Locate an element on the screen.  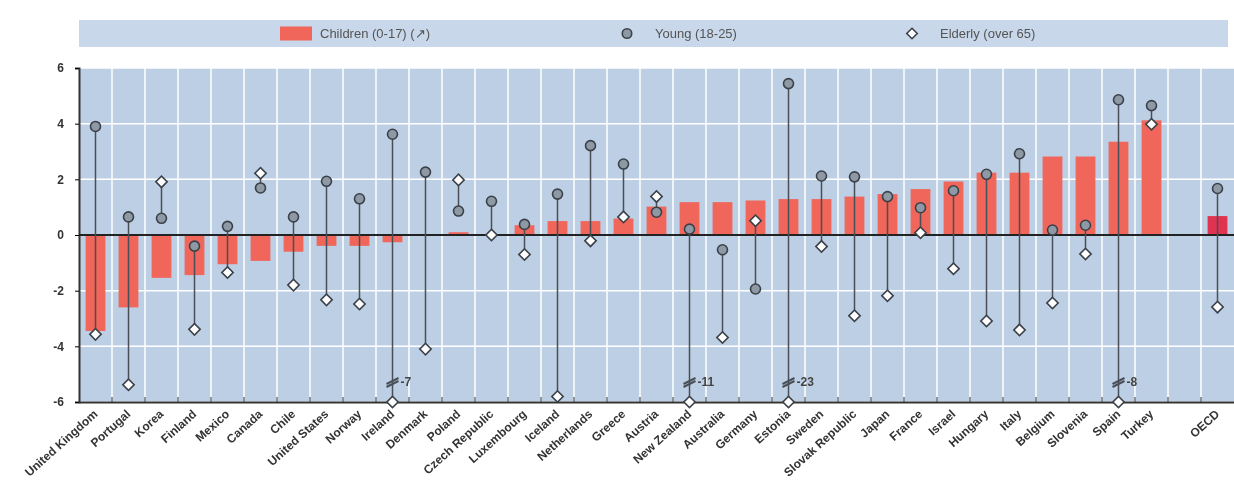
annotation: -8 is located at coordinates (1132, 382).